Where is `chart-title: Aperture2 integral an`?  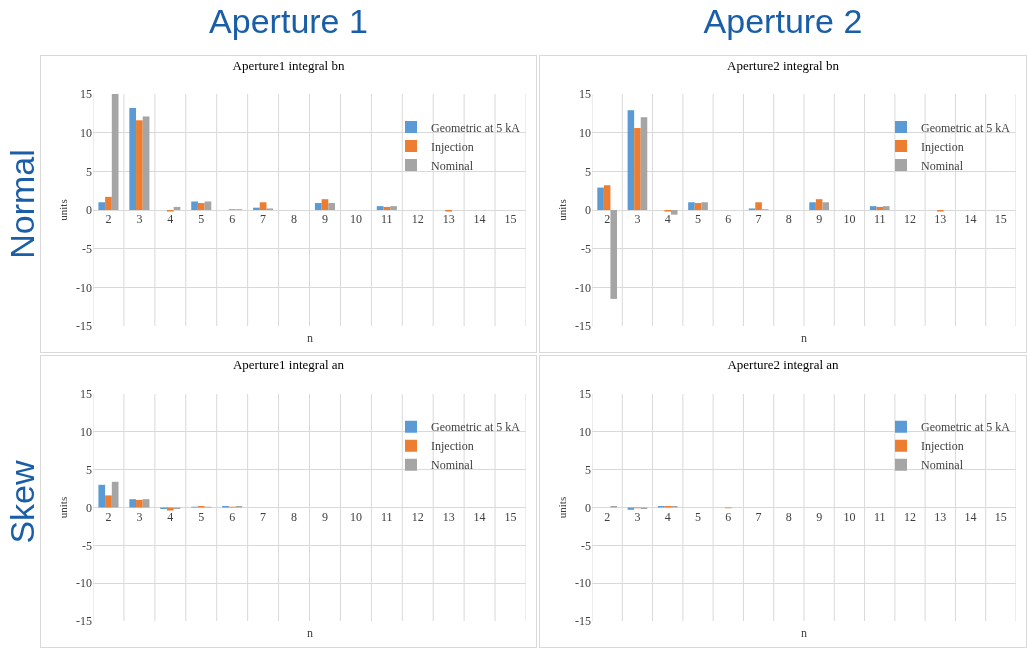 chart-title: Aperture2 integral an is located at coordinates (783, 365).